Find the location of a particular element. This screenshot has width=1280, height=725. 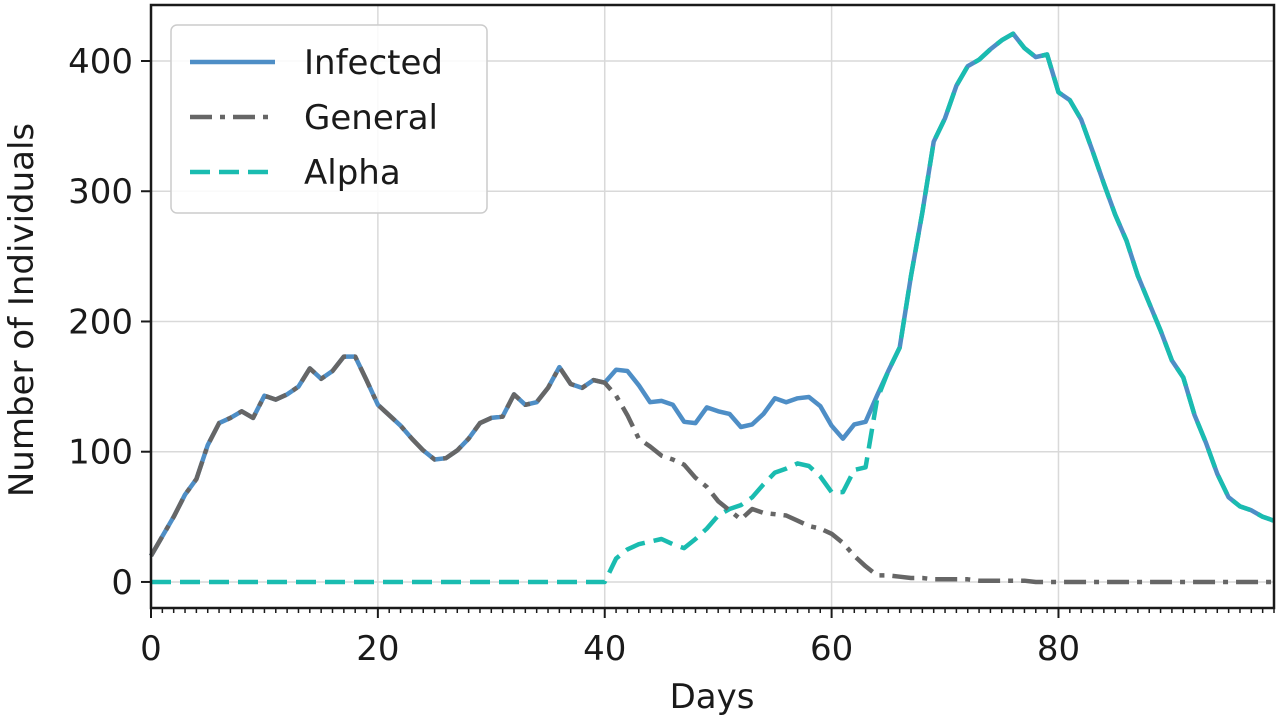

x-axis-title: Days is located at coordinates (712, 697).